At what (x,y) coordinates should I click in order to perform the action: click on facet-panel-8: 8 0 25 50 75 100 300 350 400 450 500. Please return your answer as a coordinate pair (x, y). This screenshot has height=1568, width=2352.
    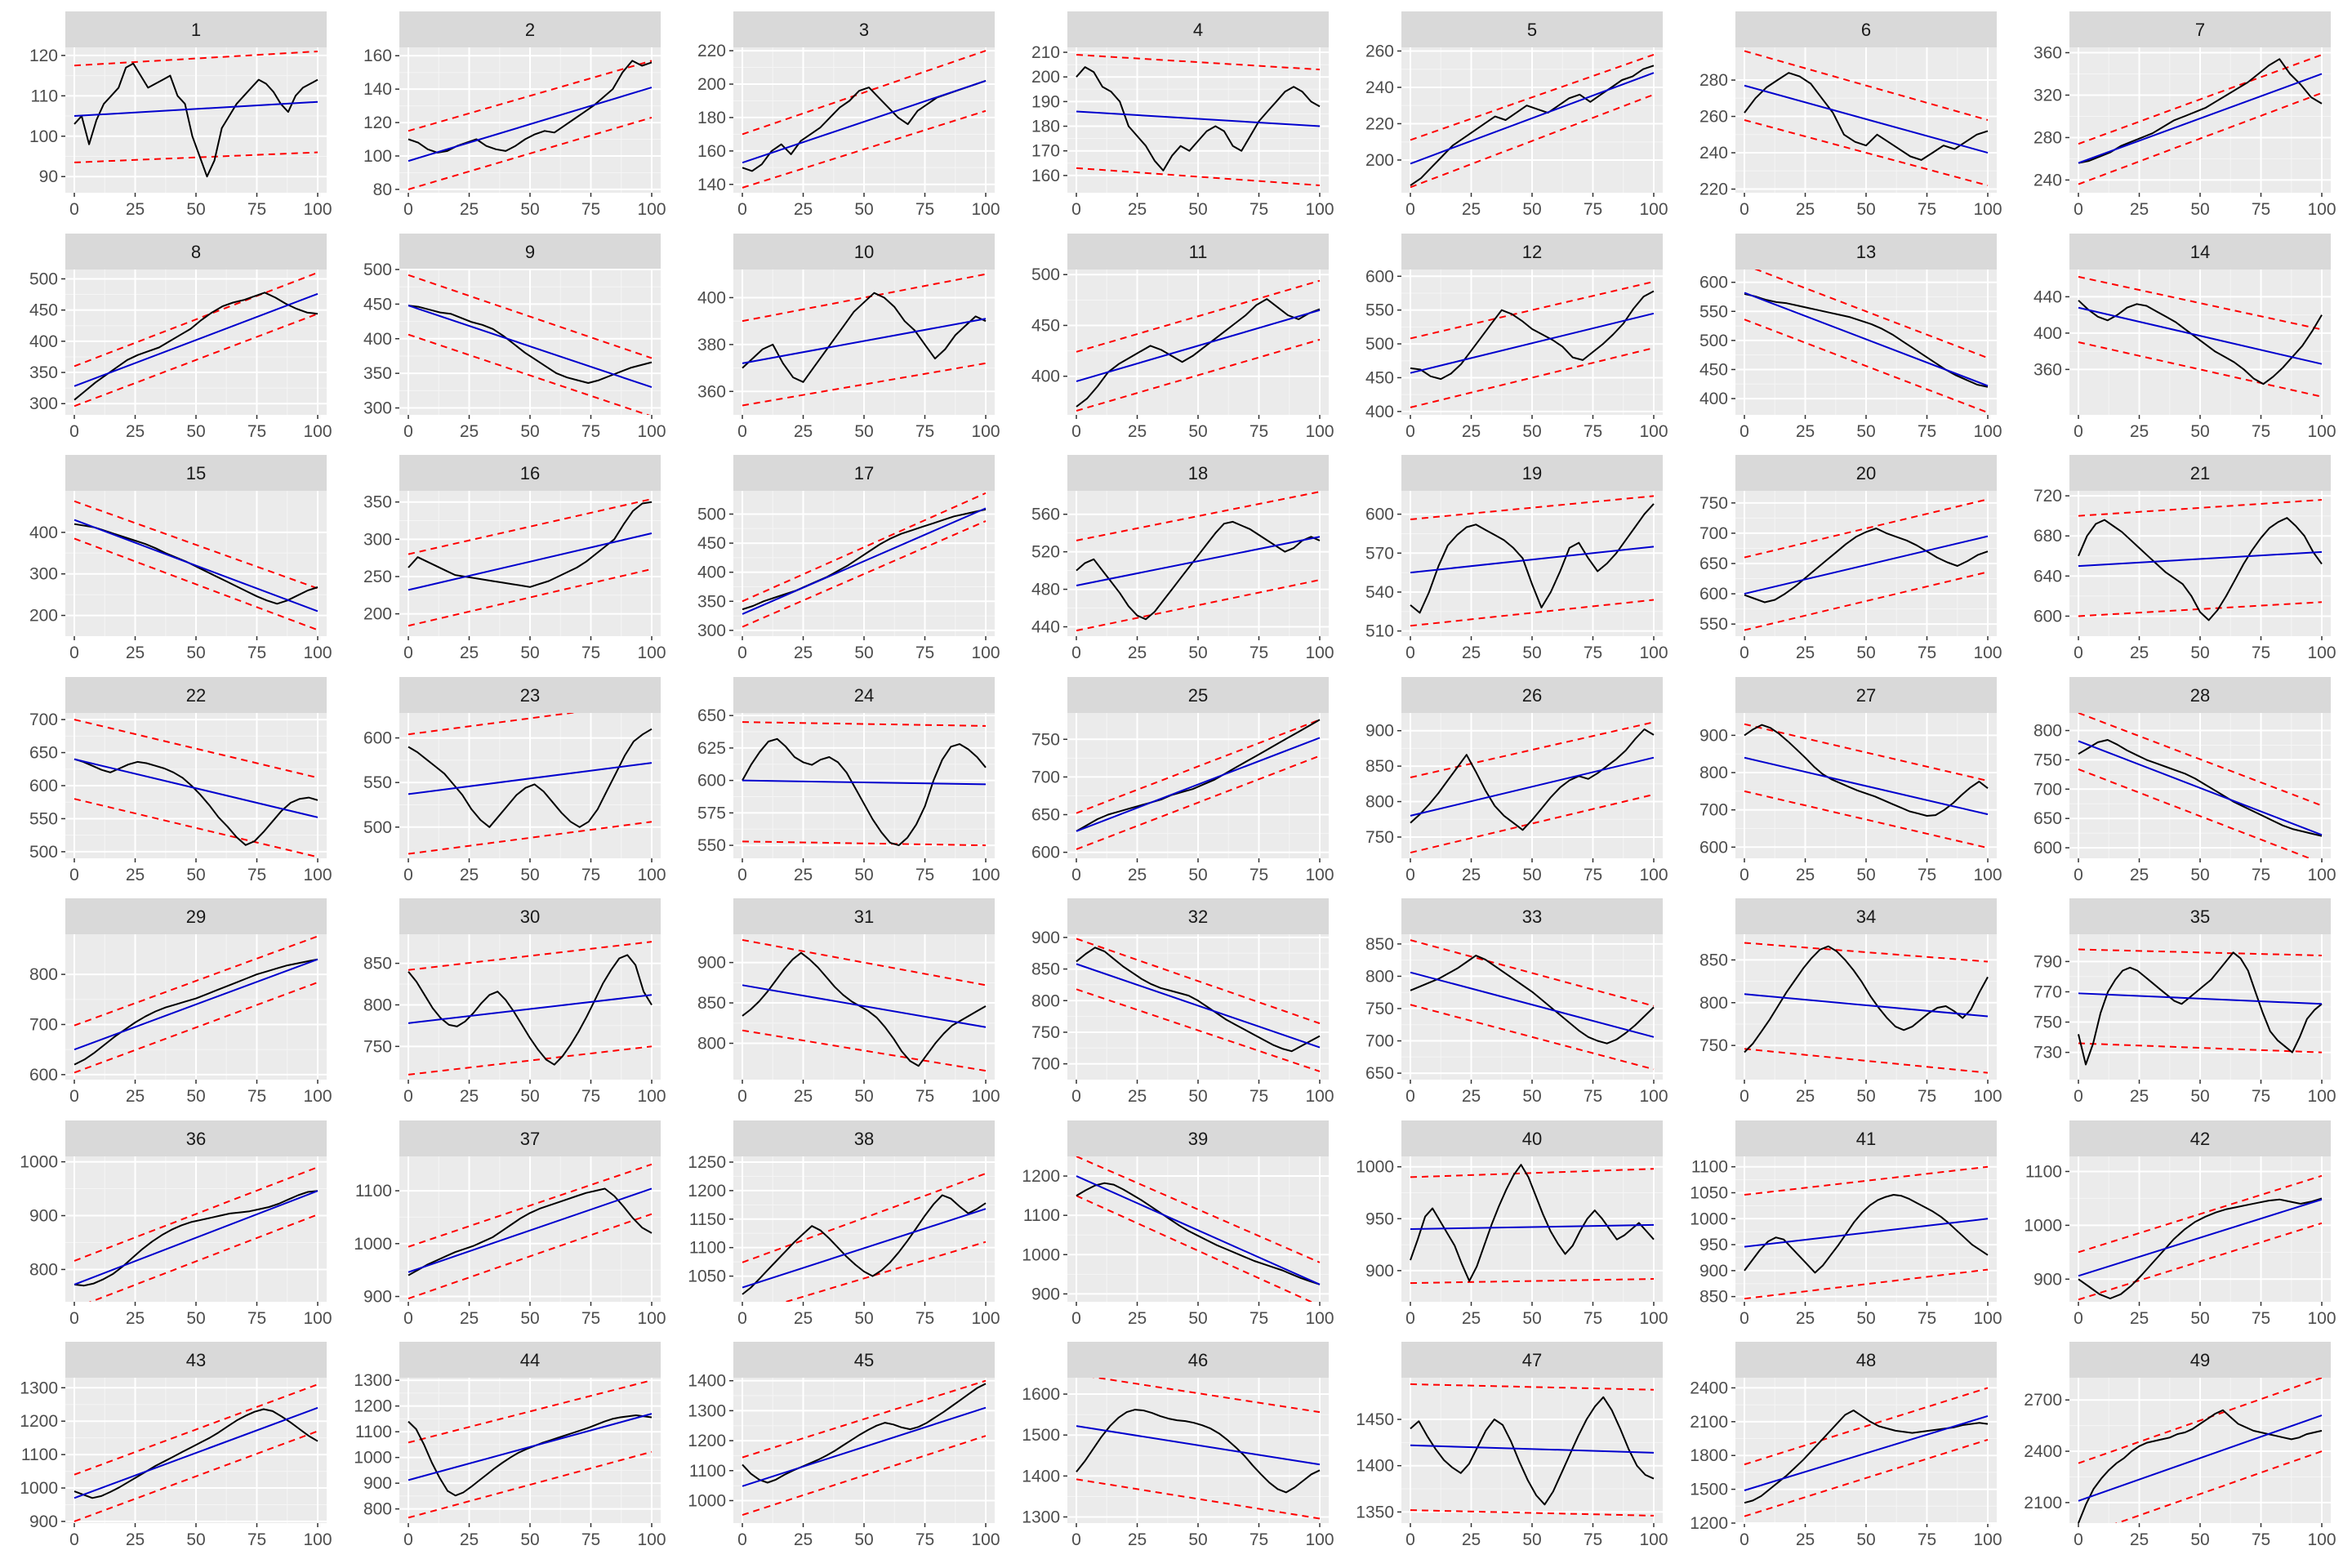
    Looking at the image, I should click on (167, 342).